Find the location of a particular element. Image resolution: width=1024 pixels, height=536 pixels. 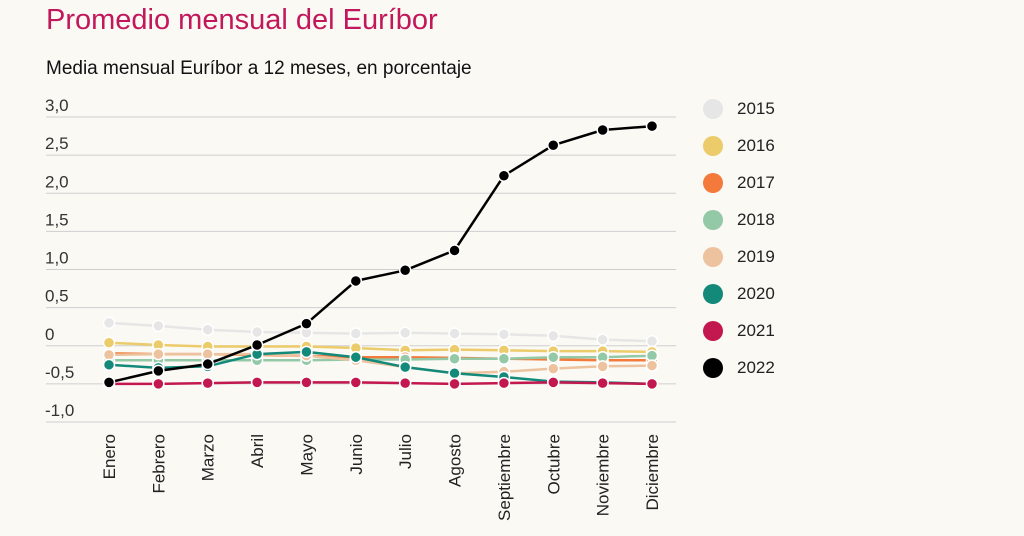

y-tick-label: 0,5 is located at coordinates (57, 296).